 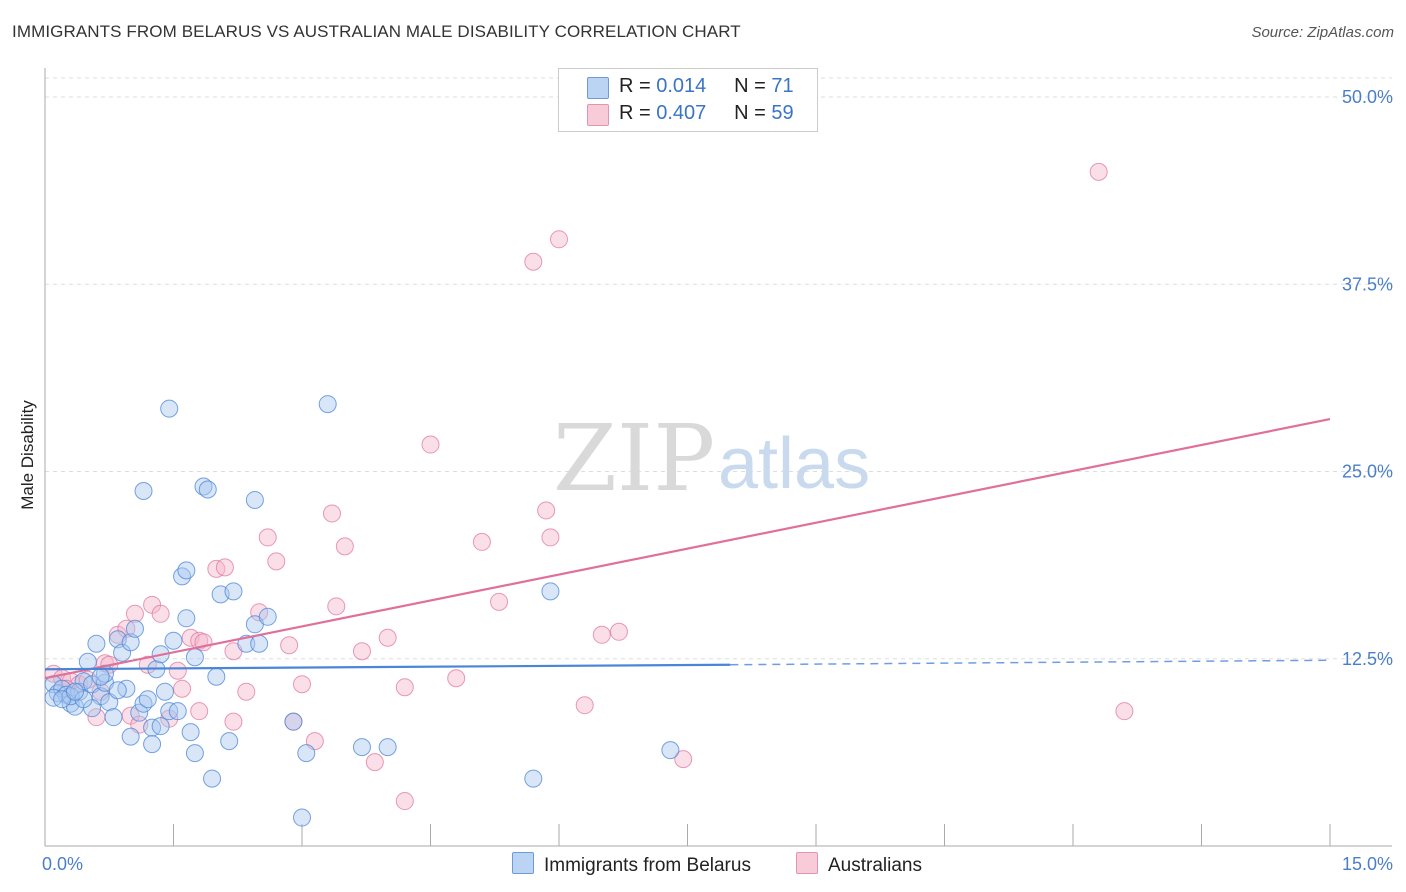 I want to click on y-tick-label: 25.0%, so click(x=1367, y=472).